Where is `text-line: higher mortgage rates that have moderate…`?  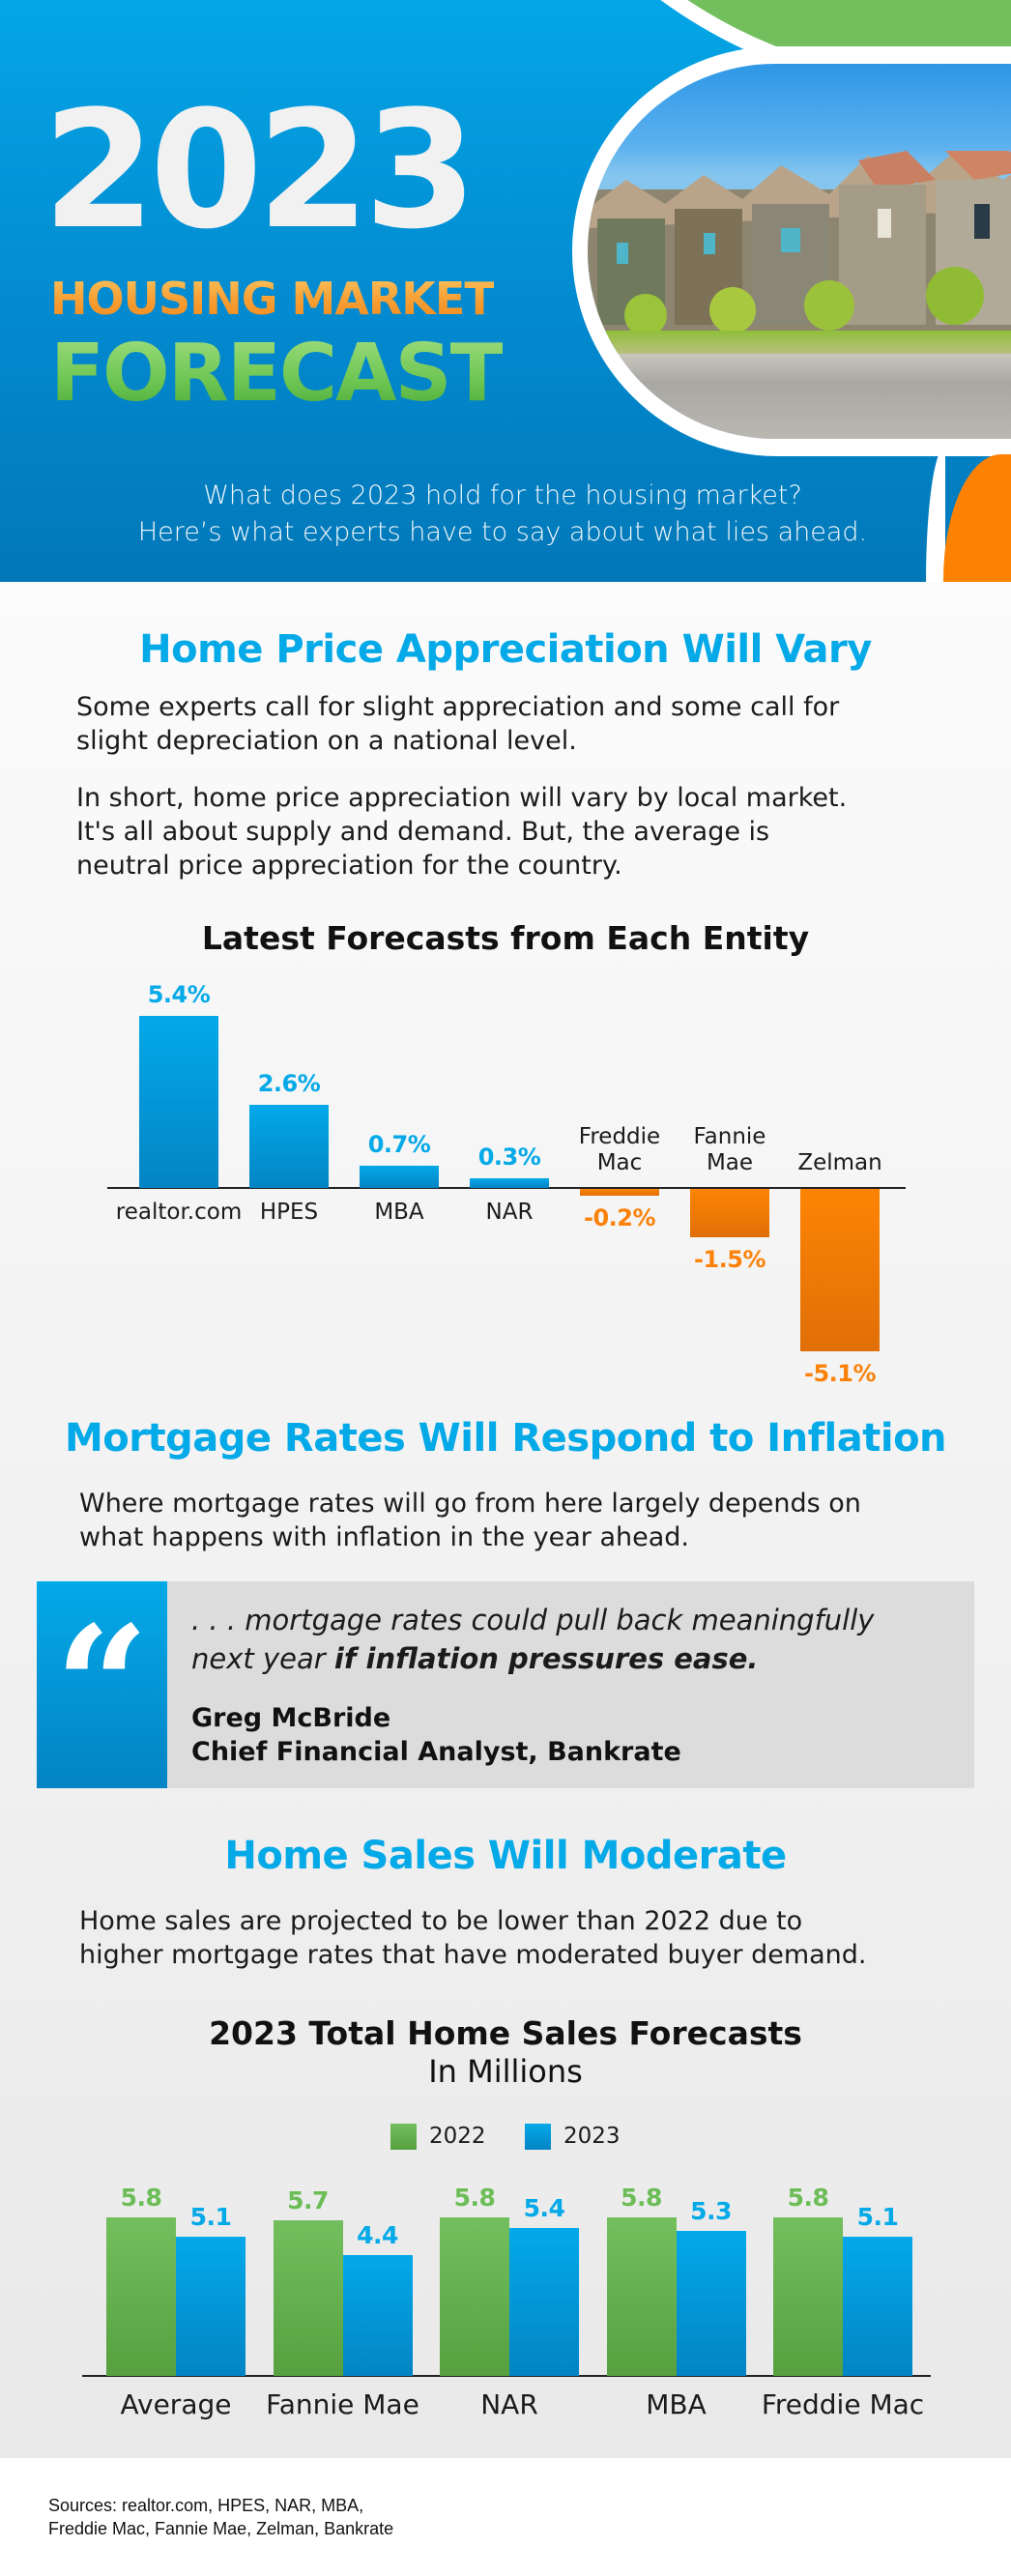 text-line: higher mortgage rates that have moderate… is located at coordinates (473, 1955).